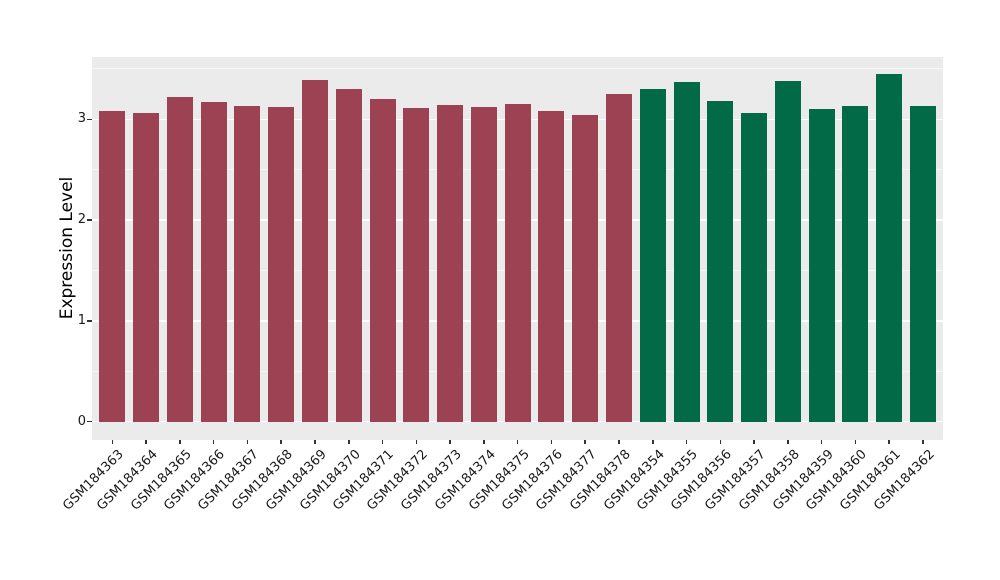  Describe the element at coordinates (81, 421) in the screenshot. I see `y-tick-label-0: 0` at that location.